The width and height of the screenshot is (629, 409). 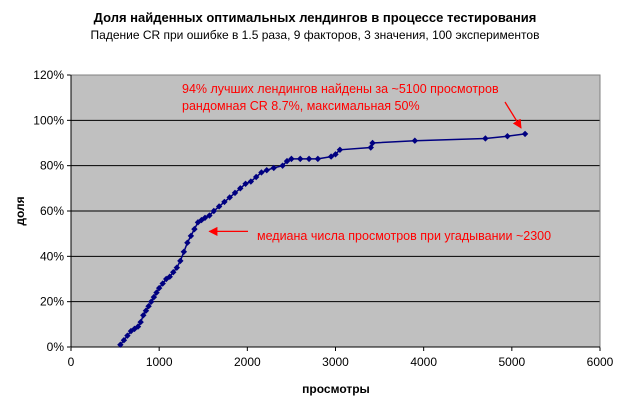 I want to click on y-tick-labels: 0% 20% 40% 60% 80% 100% 120%, so click(x=48, y=211).